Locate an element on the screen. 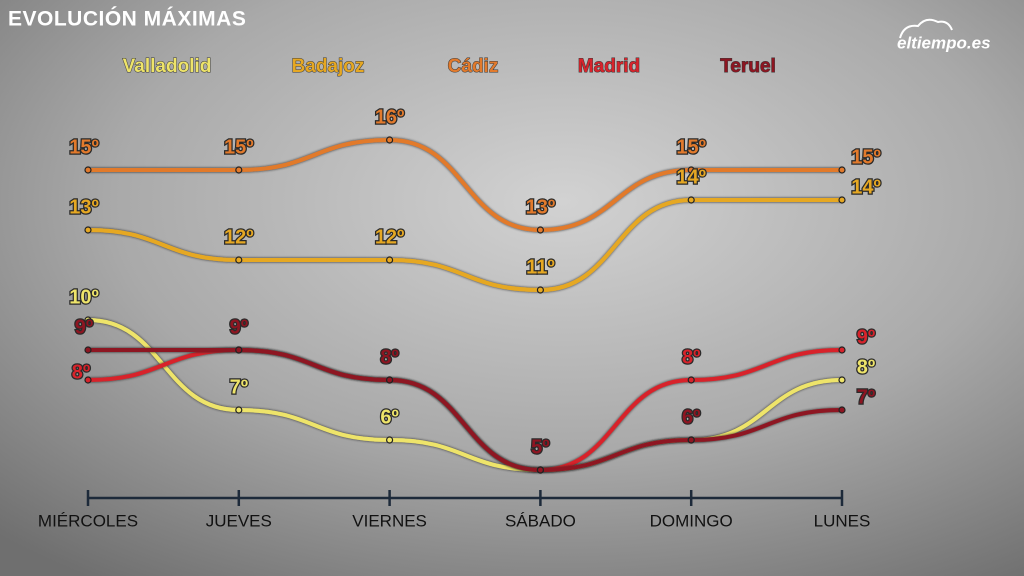 Image resolution: width=1024 pixels, height=576 pixels. value-label: 11º is located at coordinates (540, 267).